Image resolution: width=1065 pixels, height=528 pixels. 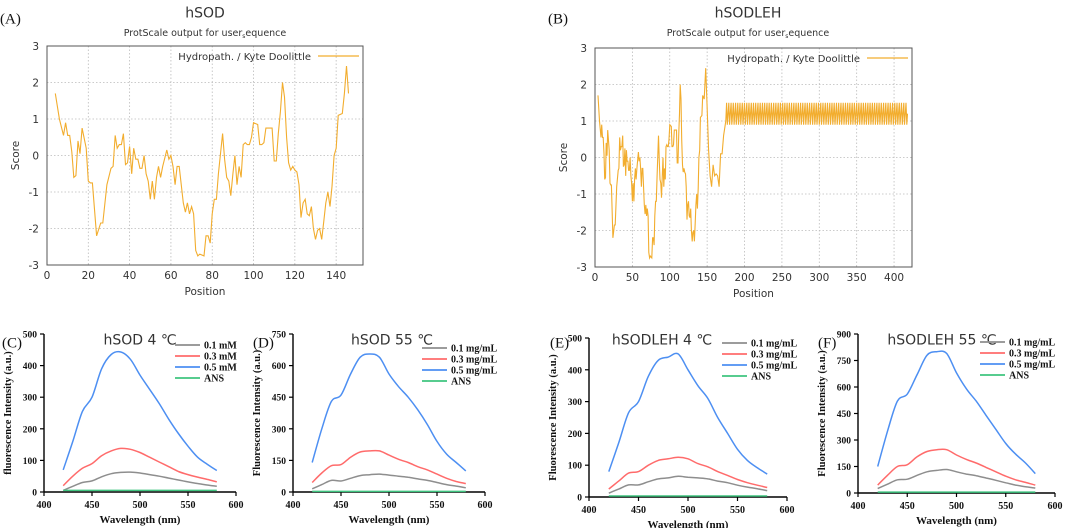 What do you see at coordinates (10, 20) in the screenshot?
I see `panel-label: (A)` at bounding box center [10, 20].